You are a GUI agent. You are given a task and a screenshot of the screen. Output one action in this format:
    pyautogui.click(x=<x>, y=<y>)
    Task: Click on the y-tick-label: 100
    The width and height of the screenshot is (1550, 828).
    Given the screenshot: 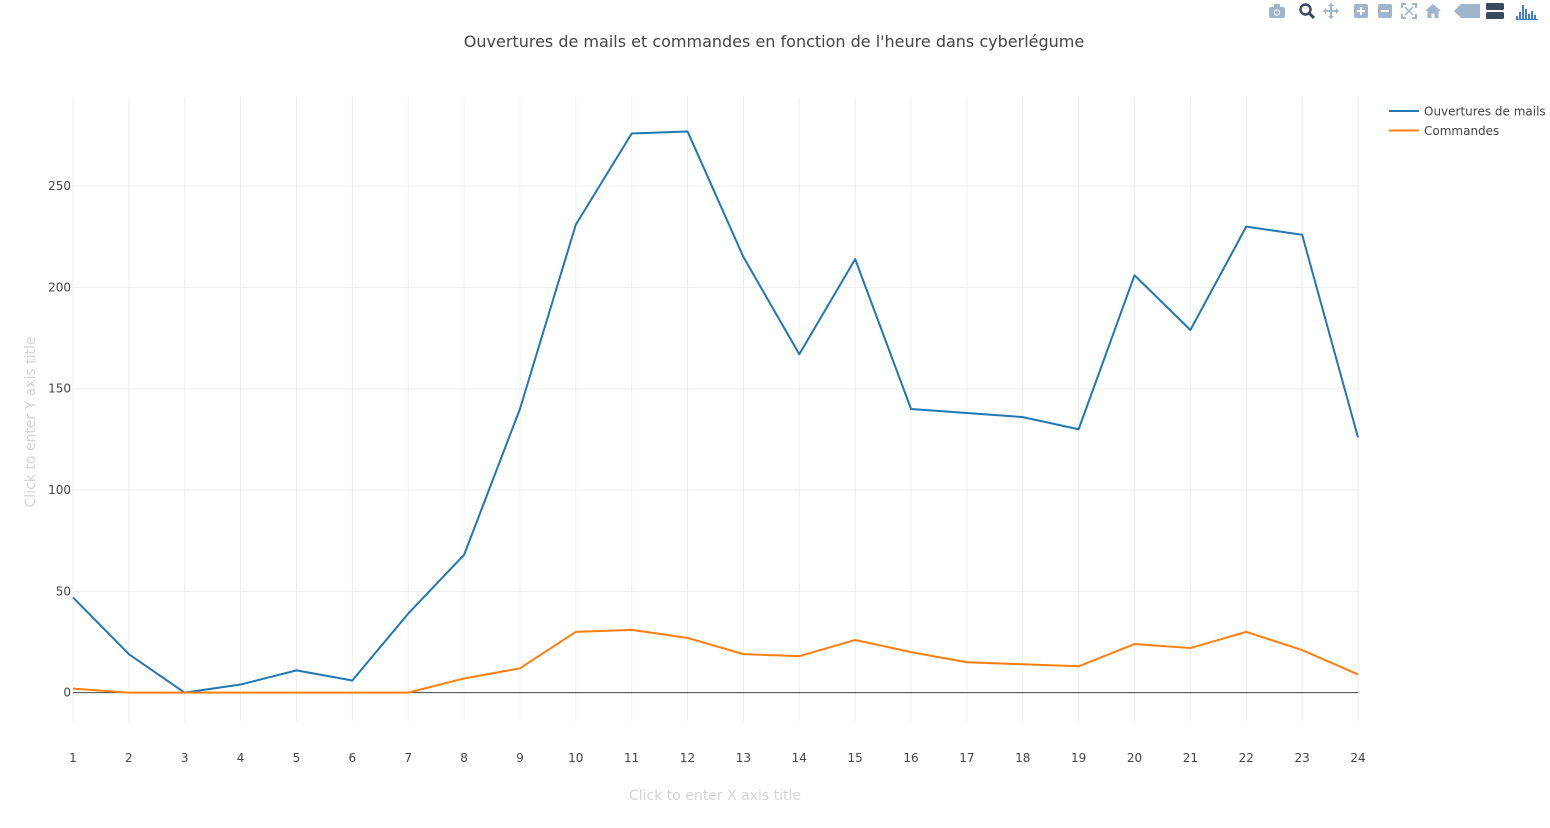 What is the action you would take?
    pyautogui.click(x=59, y=490)
    